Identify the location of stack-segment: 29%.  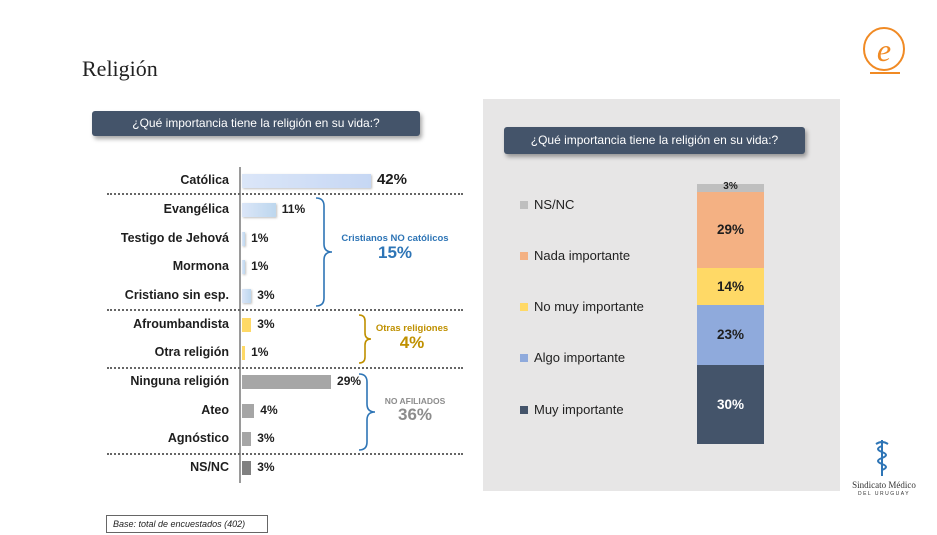
(730, 230).